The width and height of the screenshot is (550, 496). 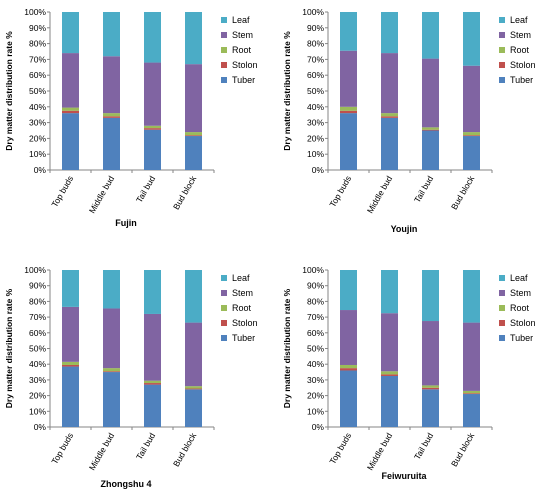 What do you see at coordinates (37, 44) in the screenshot?
I see `y-tick-label: 80%` at bounding box center [37, 44].